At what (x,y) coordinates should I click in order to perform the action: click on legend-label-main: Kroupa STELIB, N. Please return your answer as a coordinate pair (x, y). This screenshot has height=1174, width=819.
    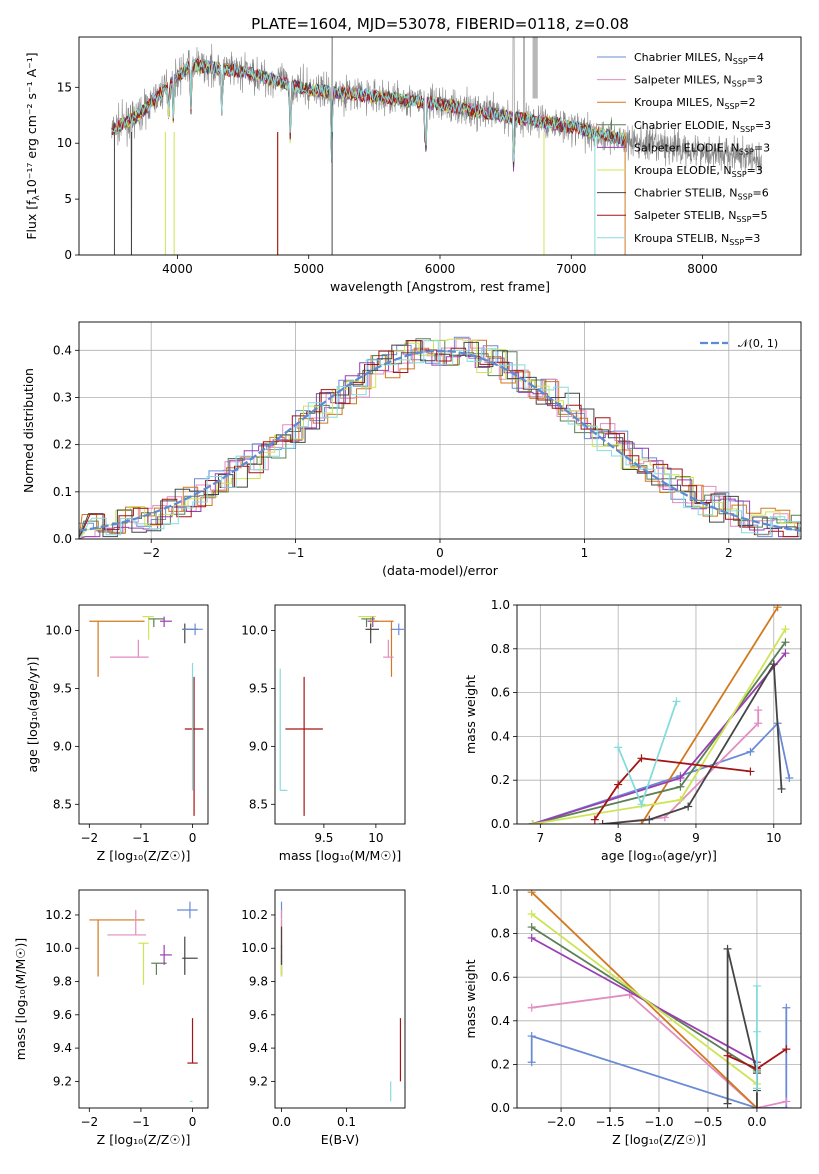
    Looking at the image, I should click on (681, 238).